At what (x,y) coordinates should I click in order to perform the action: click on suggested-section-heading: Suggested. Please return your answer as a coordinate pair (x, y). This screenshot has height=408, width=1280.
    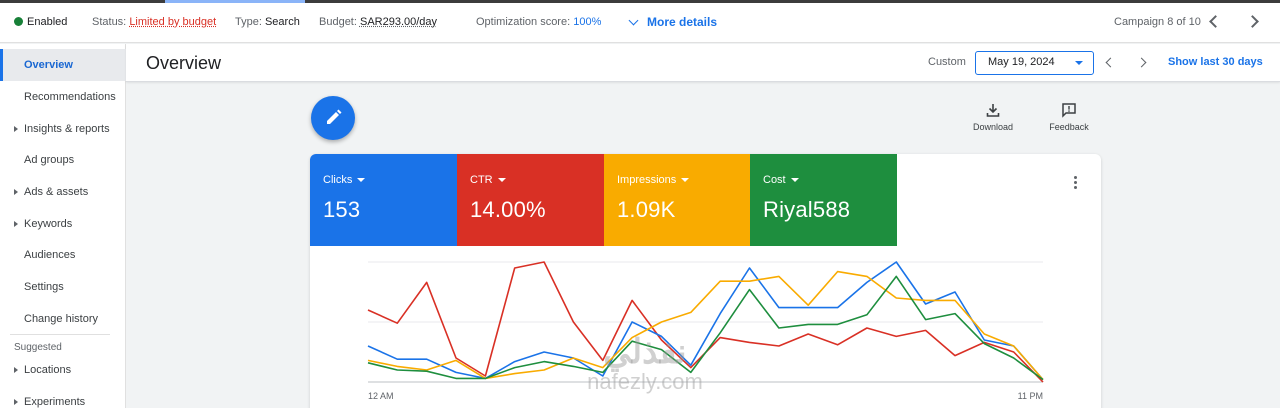
    Looking at the image, I should click on (38, 347).